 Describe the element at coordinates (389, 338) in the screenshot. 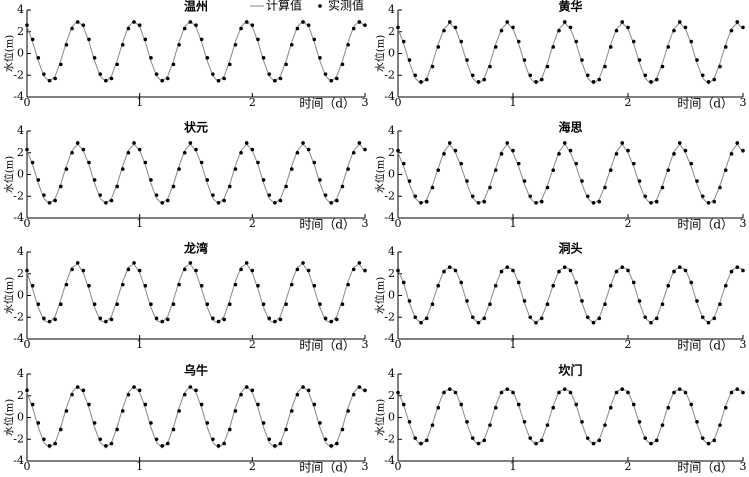

I see `y-tick-label: -4` at that location.